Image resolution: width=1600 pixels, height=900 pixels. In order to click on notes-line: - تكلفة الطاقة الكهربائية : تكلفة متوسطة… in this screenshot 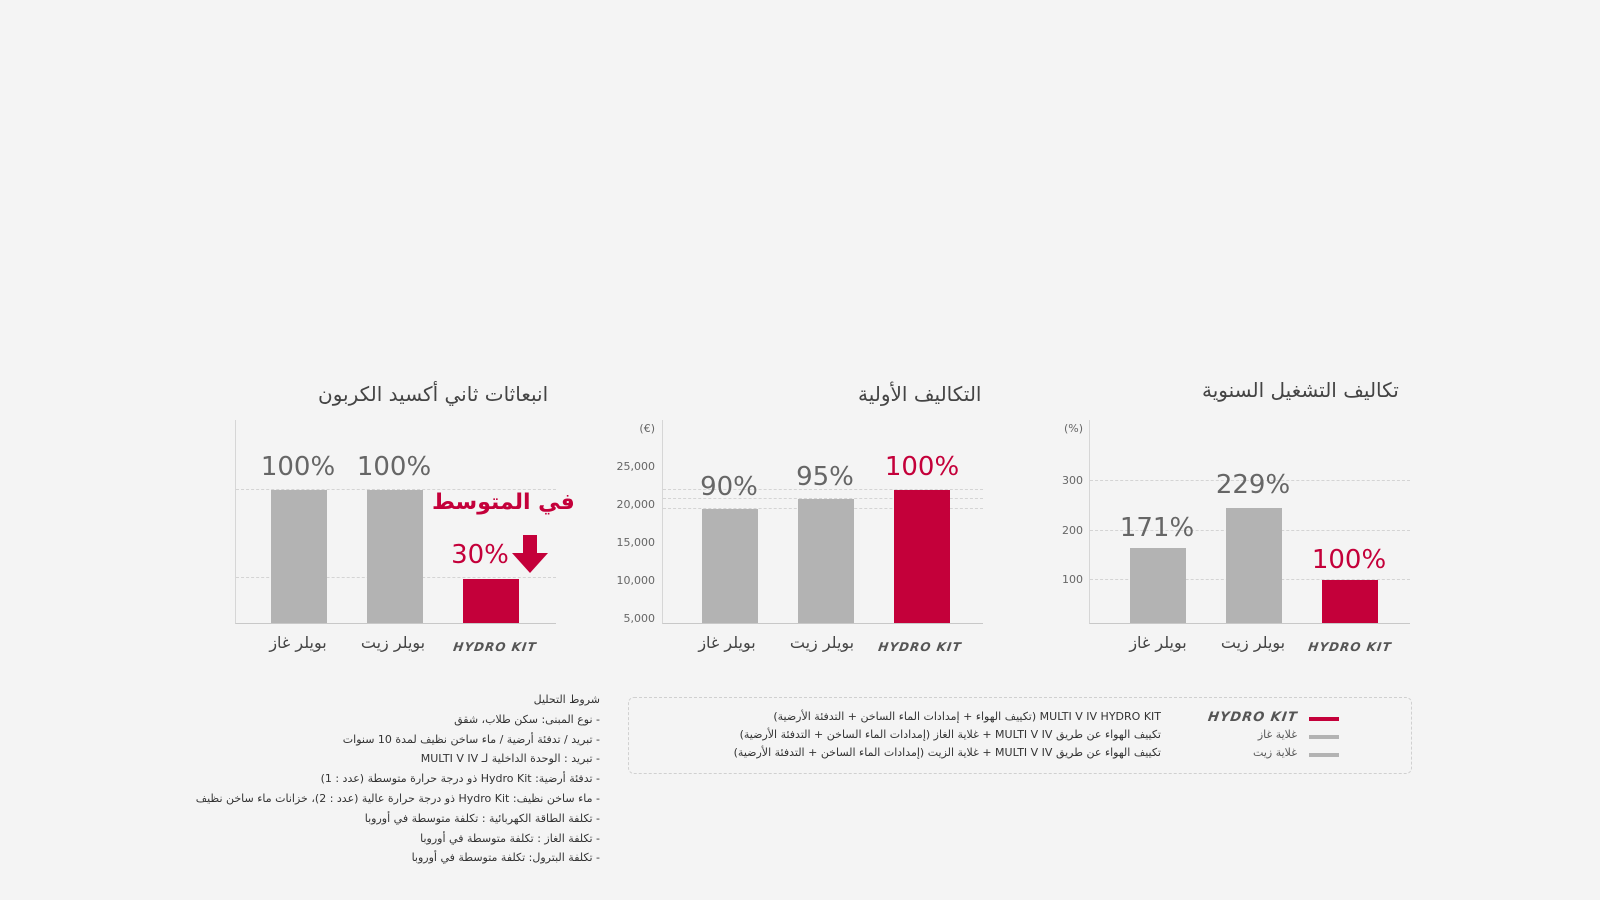, I will do `click(482, 818)`.